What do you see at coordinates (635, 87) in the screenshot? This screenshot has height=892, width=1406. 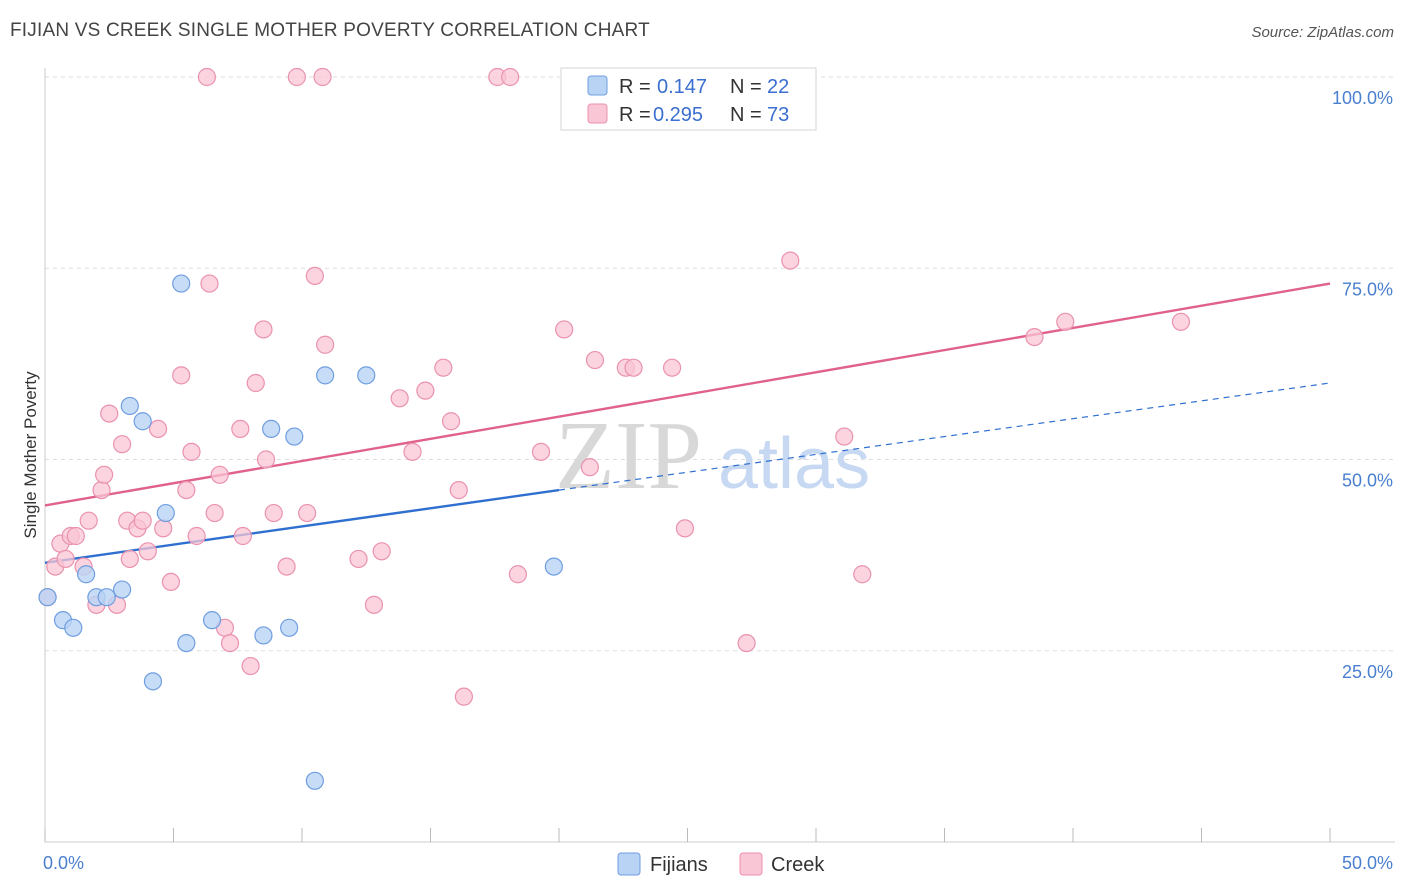 I see `legend-r-label-fijians: R =` at bounding box center [635, 87].